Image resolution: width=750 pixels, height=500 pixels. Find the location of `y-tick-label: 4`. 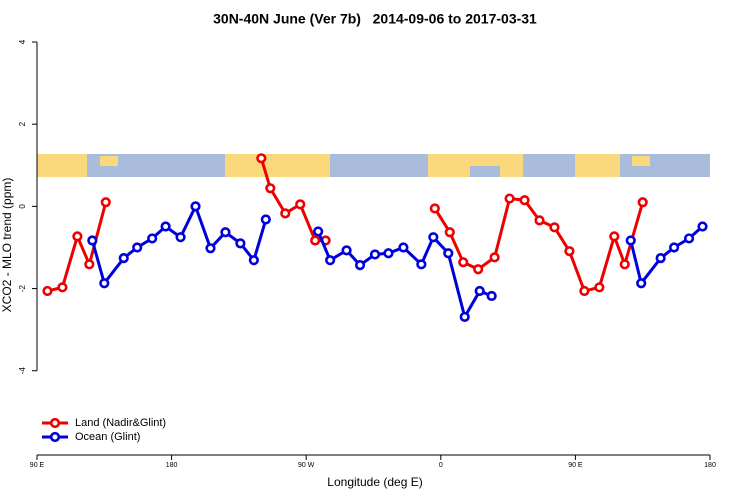

y-tick-label: 4 is located at coordinates (22, 41).